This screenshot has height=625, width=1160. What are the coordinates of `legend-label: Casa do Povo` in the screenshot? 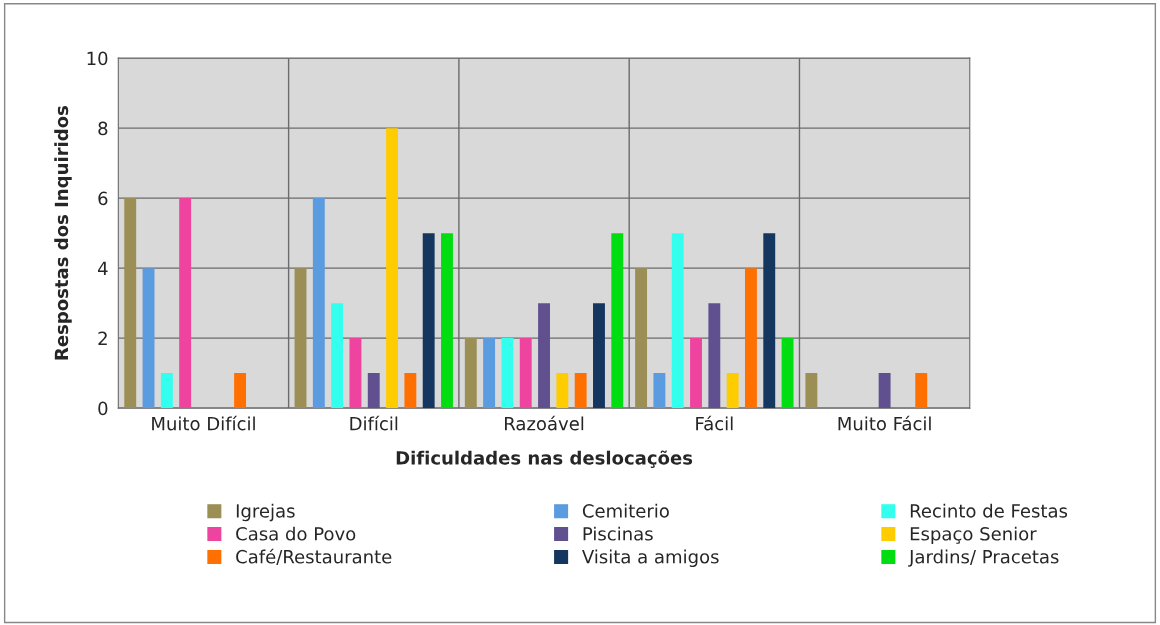 It's located at (296, 533).